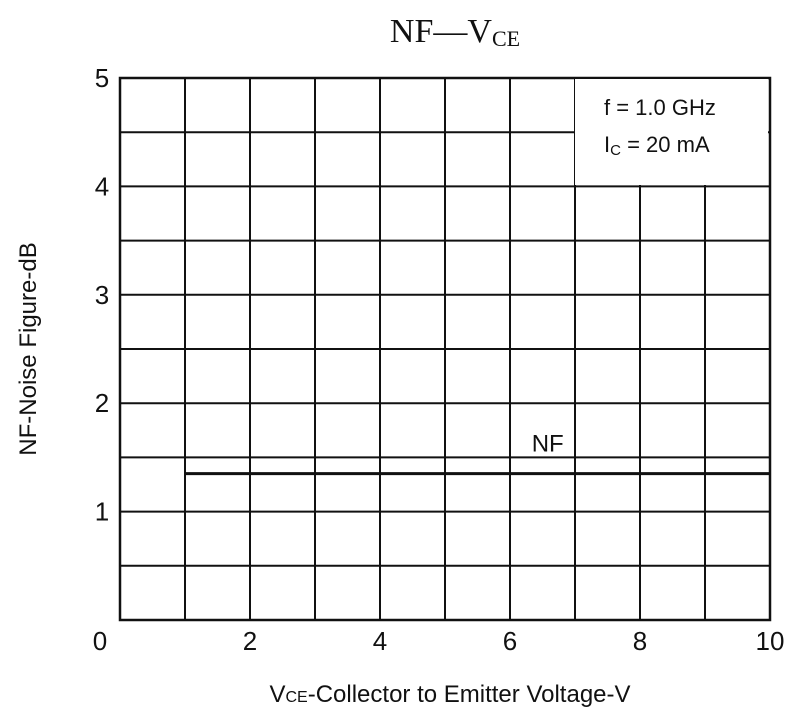 The width and height of the screenshot is (789, 713). Describe the element at coordinates (477, 453) in the screenshot. I see `series-layer: NF` at that location.